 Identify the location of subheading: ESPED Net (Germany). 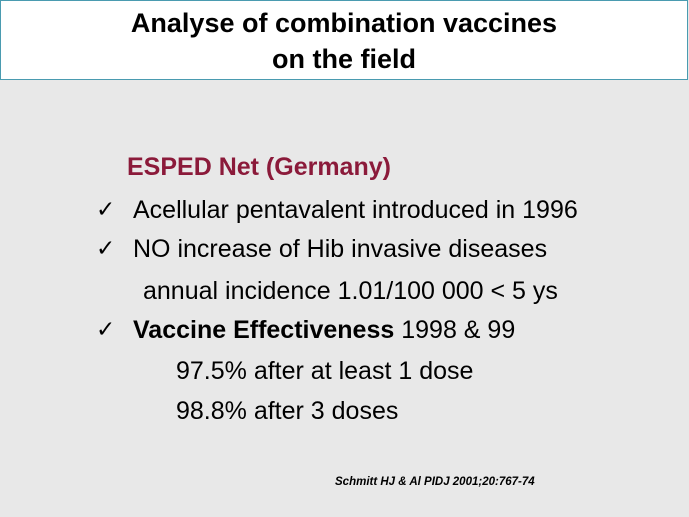
(259, 167).